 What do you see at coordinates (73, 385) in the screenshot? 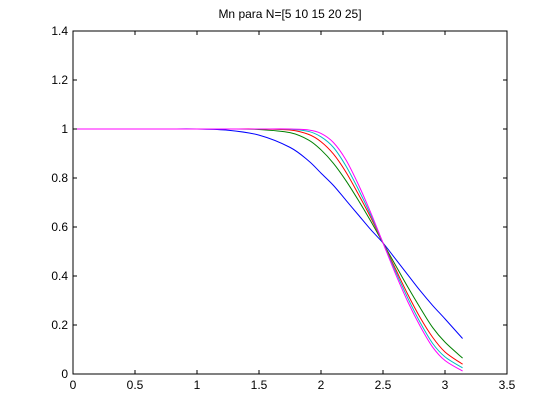
I see `x-tick-label: 0` at bounding box center [73, 385].